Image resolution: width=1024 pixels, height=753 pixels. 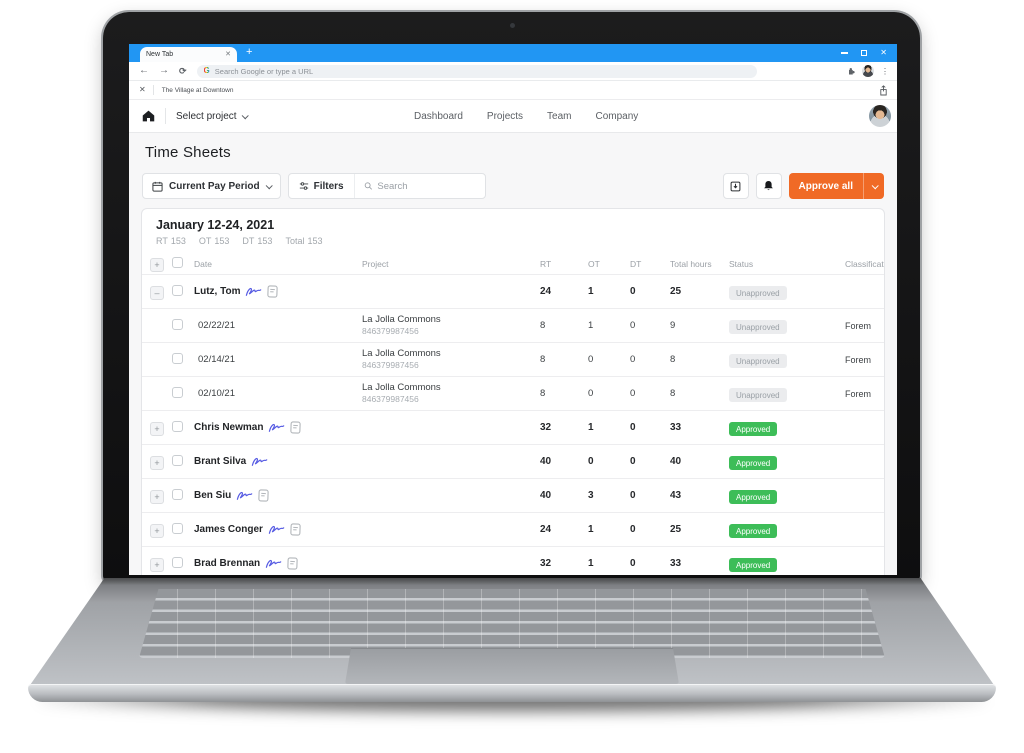 What do you see at coordinates (676, 427) in the screenshot?
I see `total-value: 33` at bounding box center [676, 427].